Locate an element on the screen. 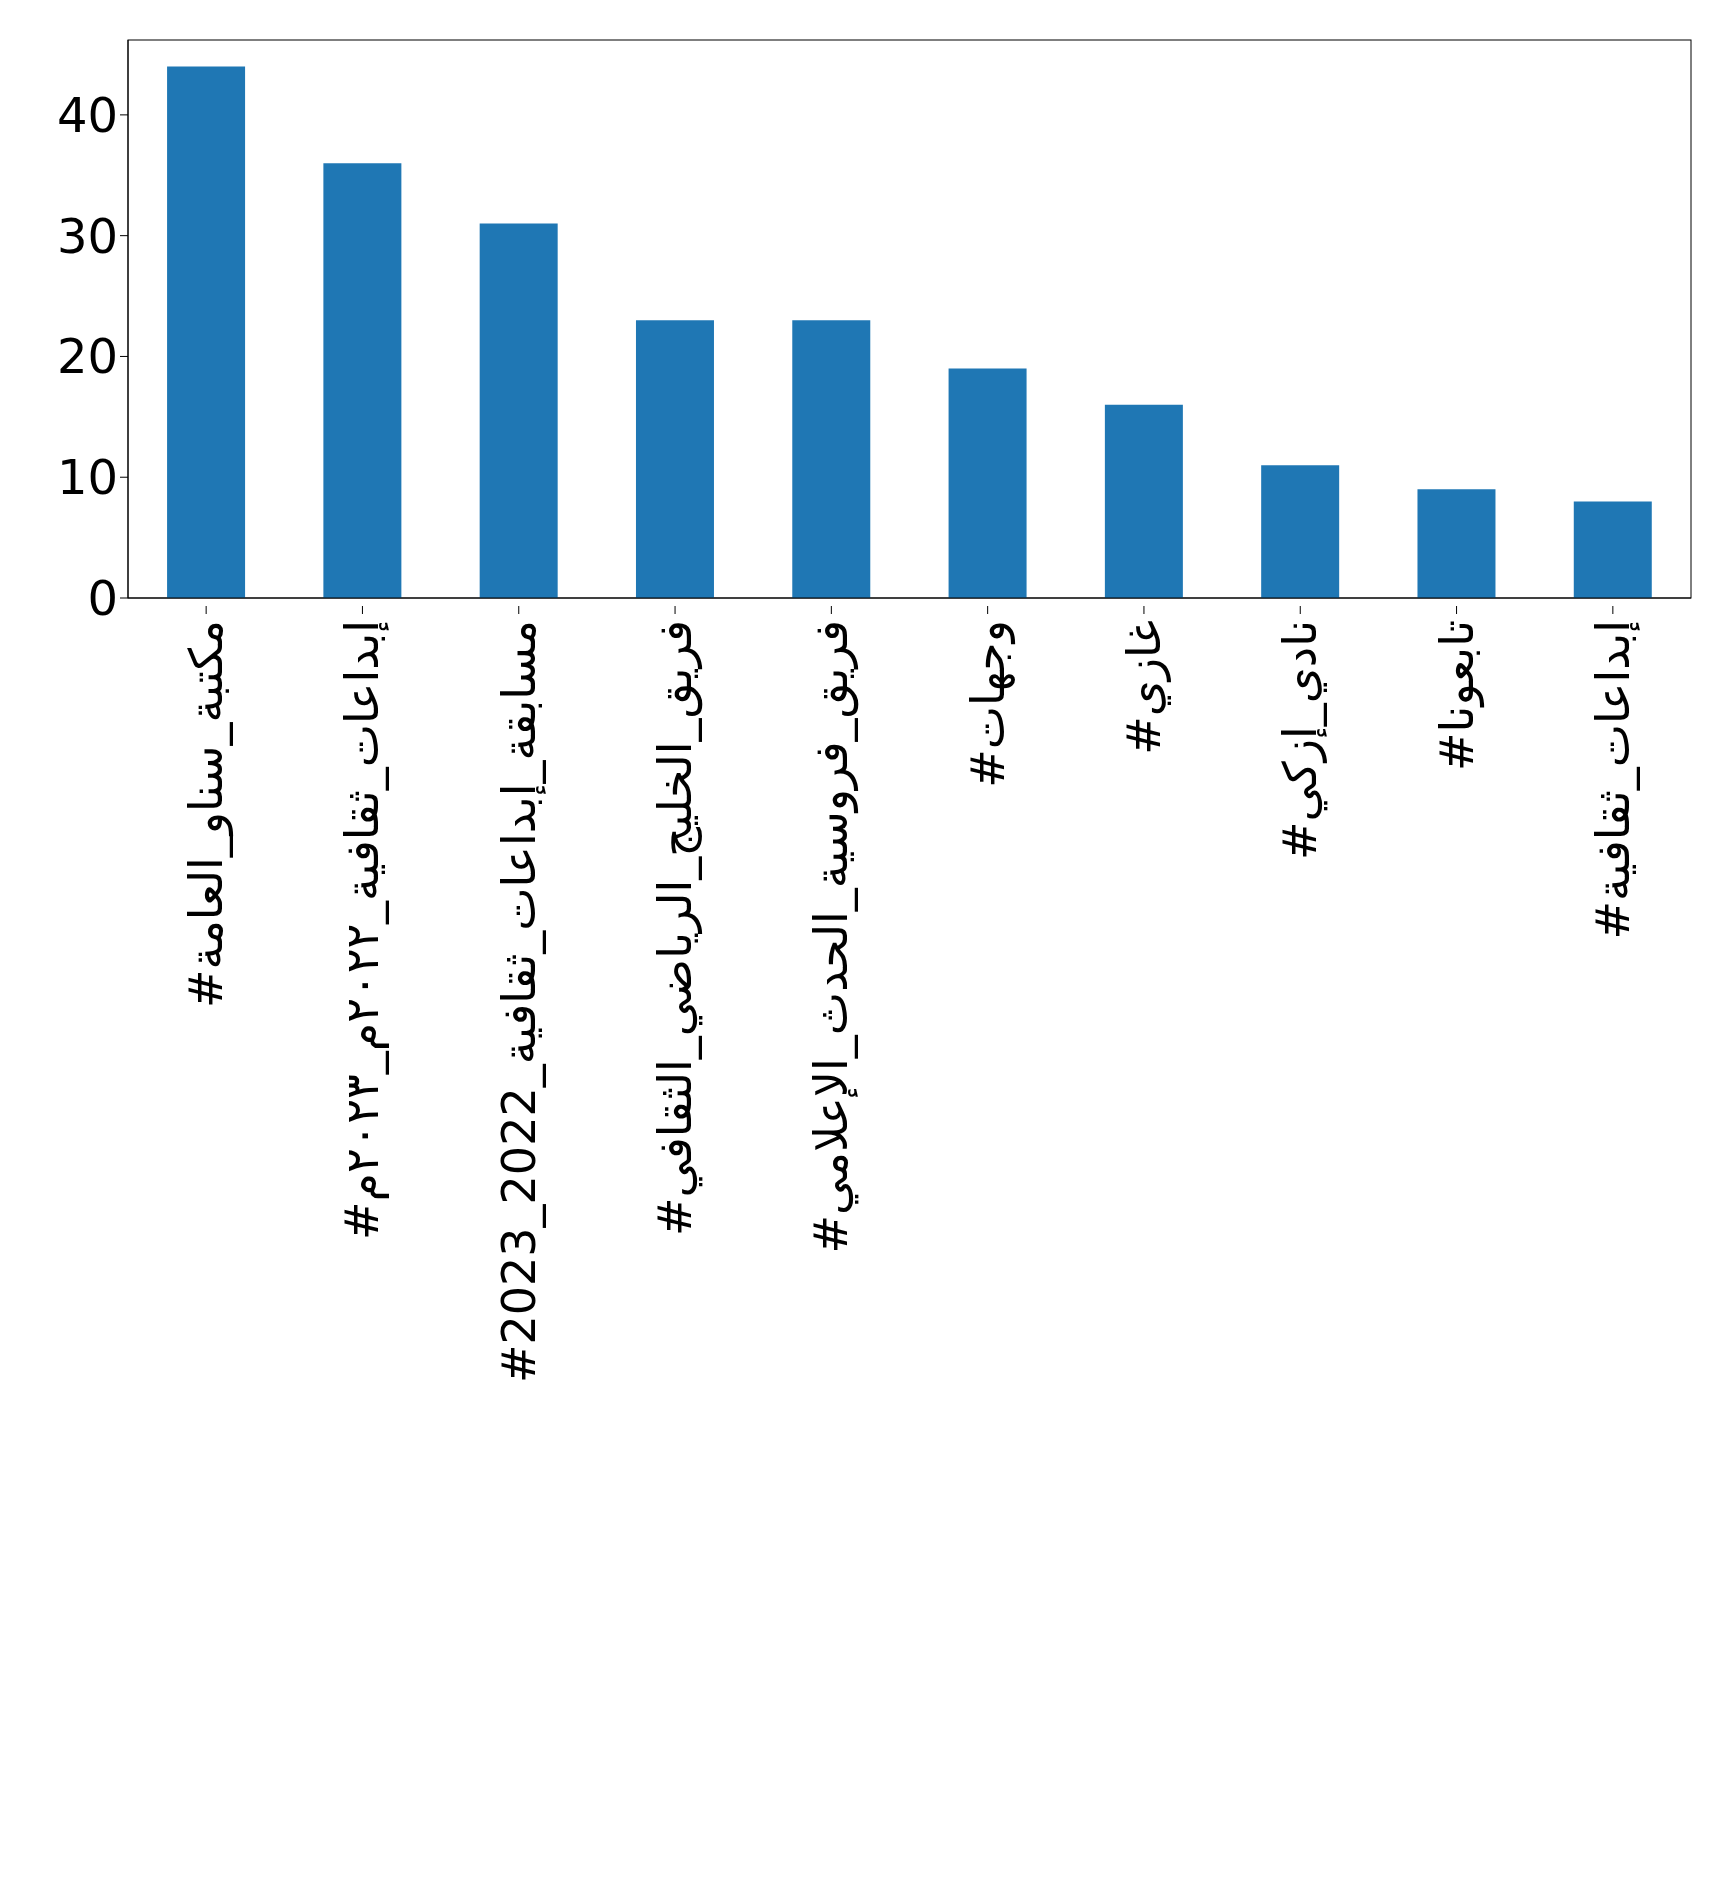  x-tick-label: #مكتبة_سناو_العامة is located at coordinates (207, 814).